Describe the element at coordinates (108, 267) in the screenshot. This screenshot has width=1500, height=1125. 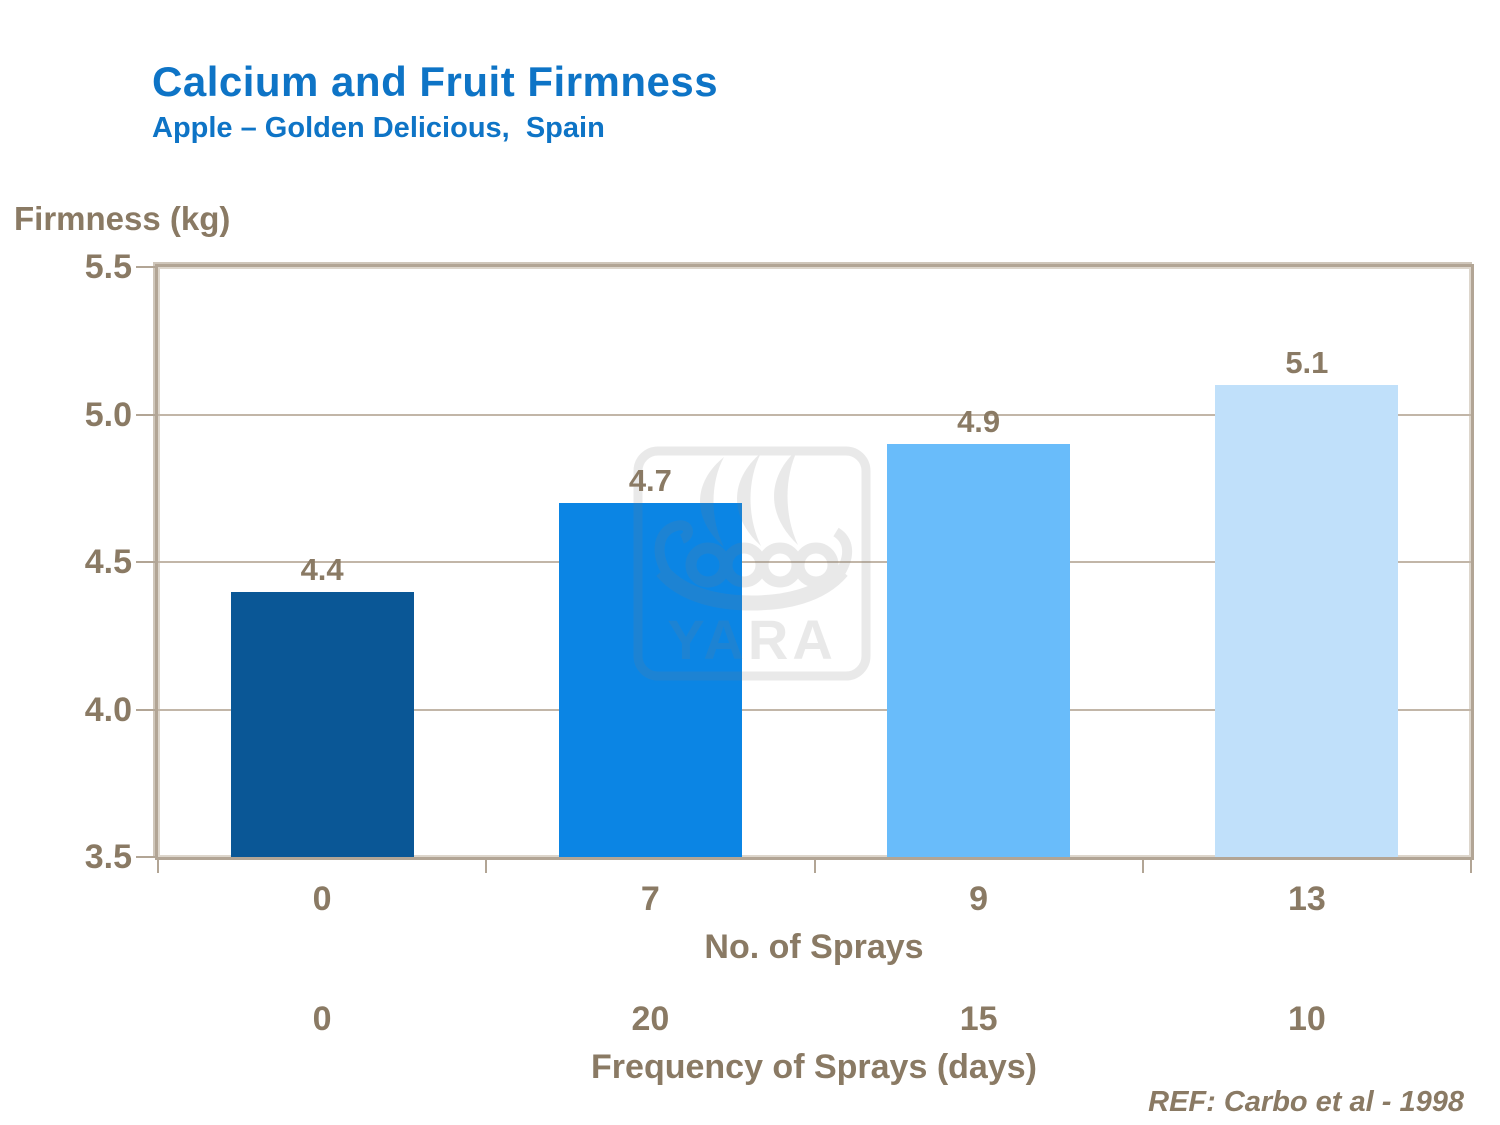
I see `y-tick-label-5.5: 5.5` at that location.